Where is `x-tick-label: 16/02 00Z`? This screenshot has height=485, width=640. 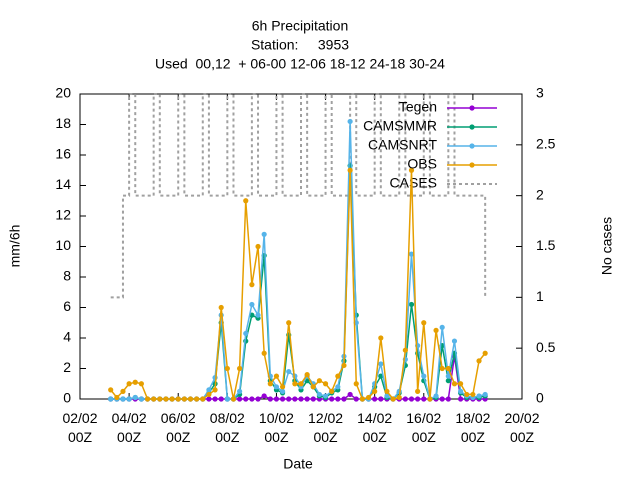 x-tick-label: 16/02 00Z is located at coordinates (423, 427).